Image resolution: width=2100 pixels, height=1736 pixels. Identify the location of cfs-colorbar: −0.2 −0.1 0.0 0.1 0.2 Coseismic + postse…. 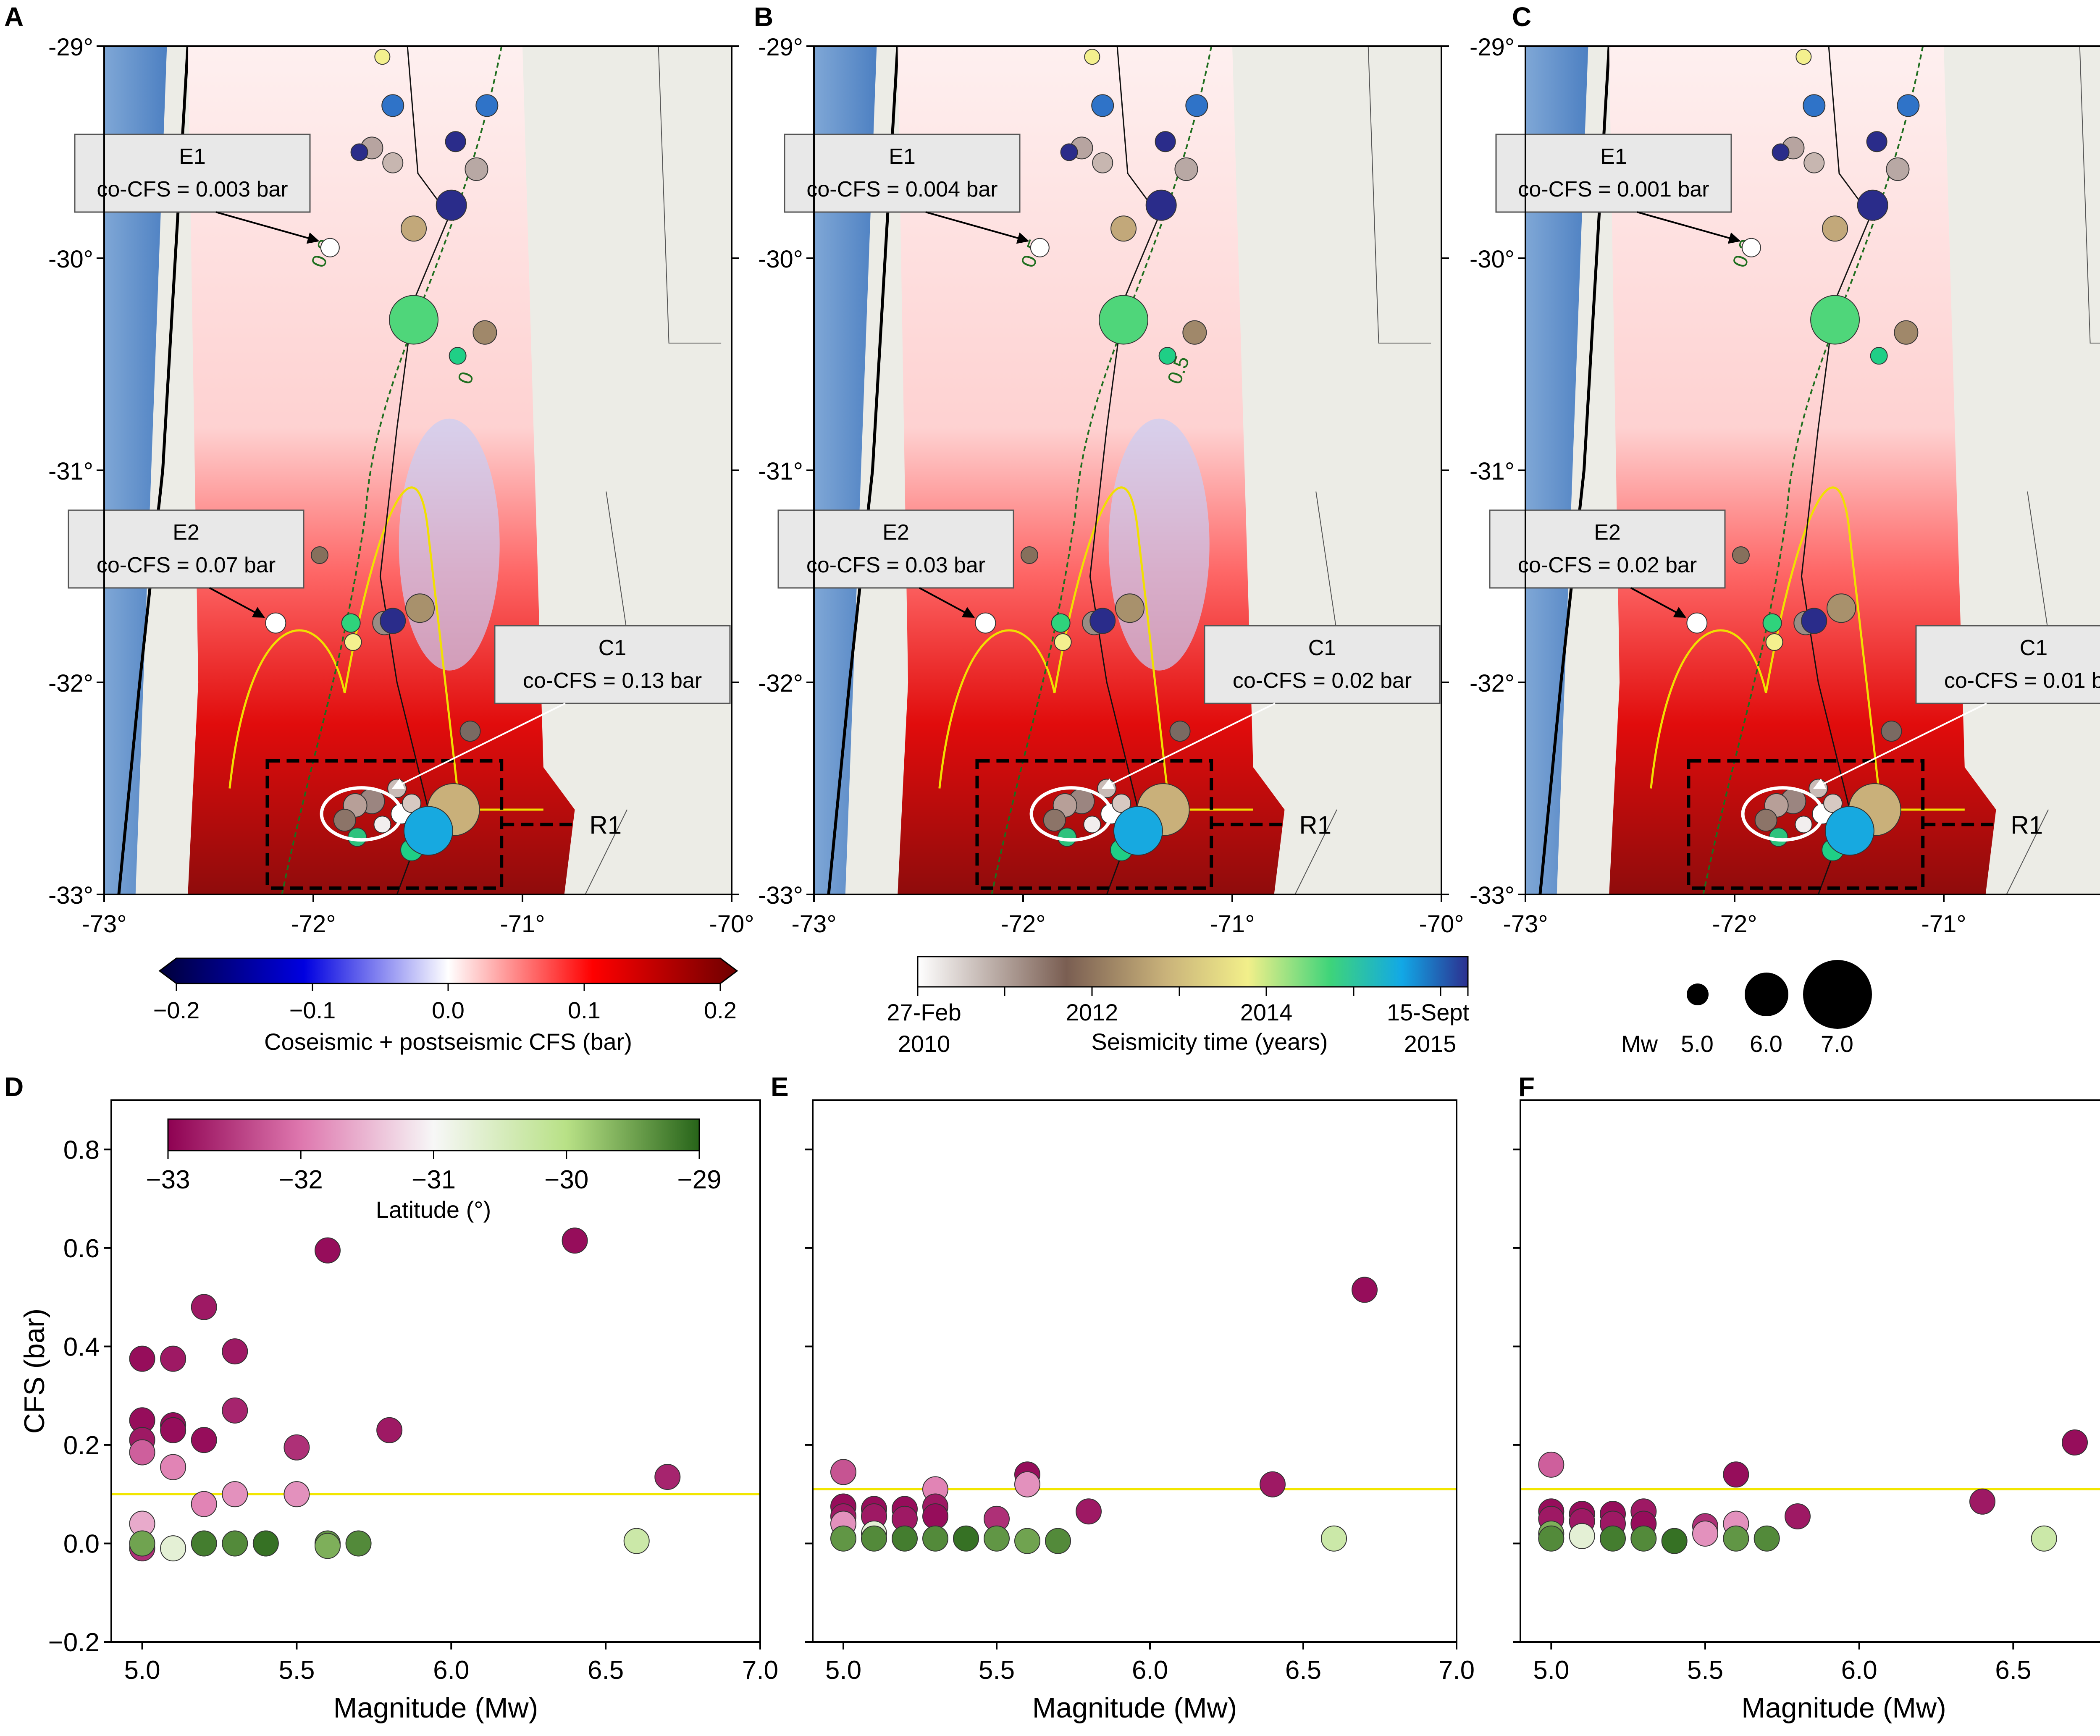
(445, 1006).